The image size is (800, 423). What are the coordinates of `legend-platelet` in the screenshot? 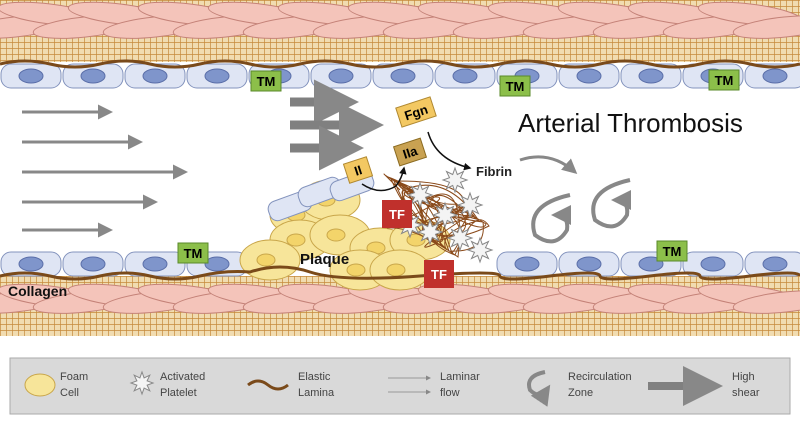 It's located at (142, 383).